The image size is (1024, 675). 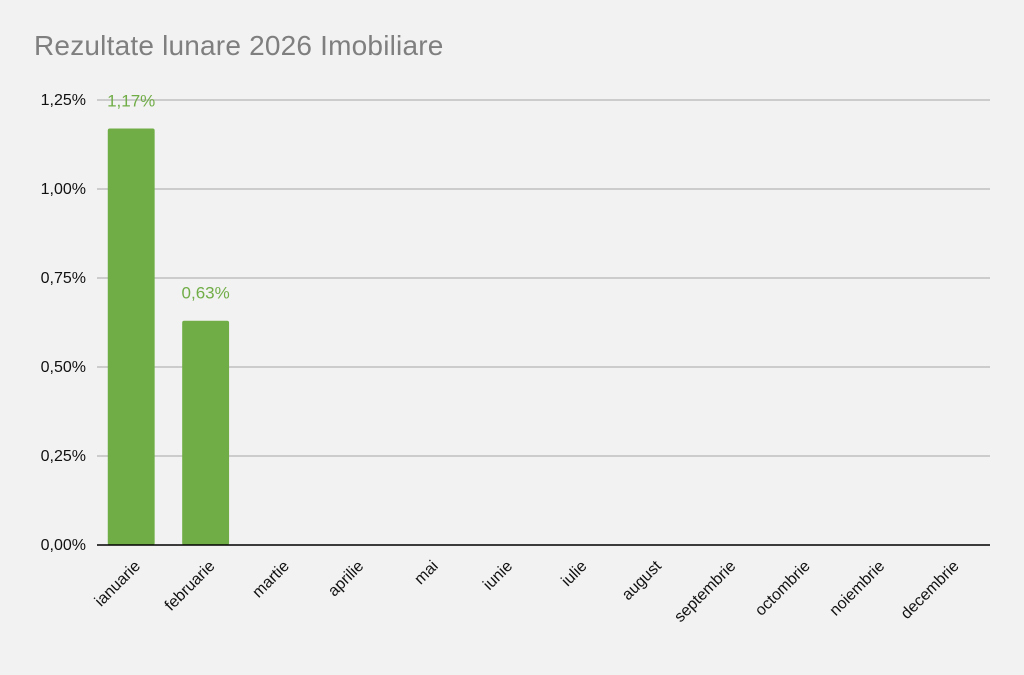 I want to click on x-tick-label: iulie, so click(x=574, y=574).